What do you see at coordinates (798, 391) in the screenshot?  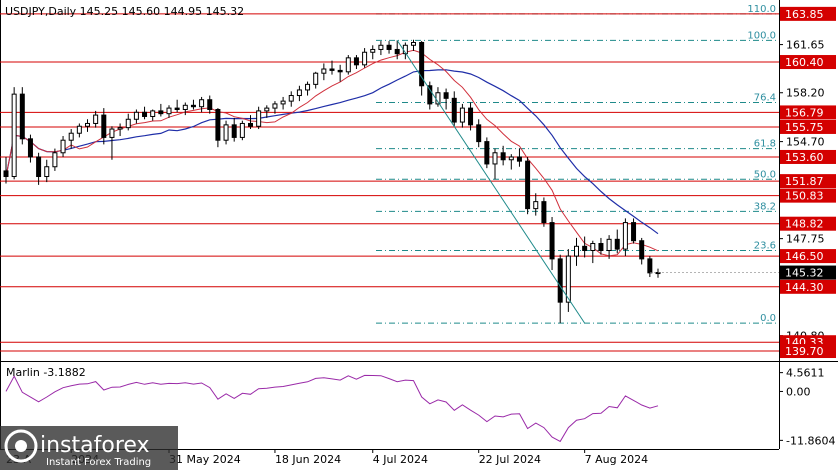 I see `oscillator-axis-label: 0.00` at bounding box center [798, 391].